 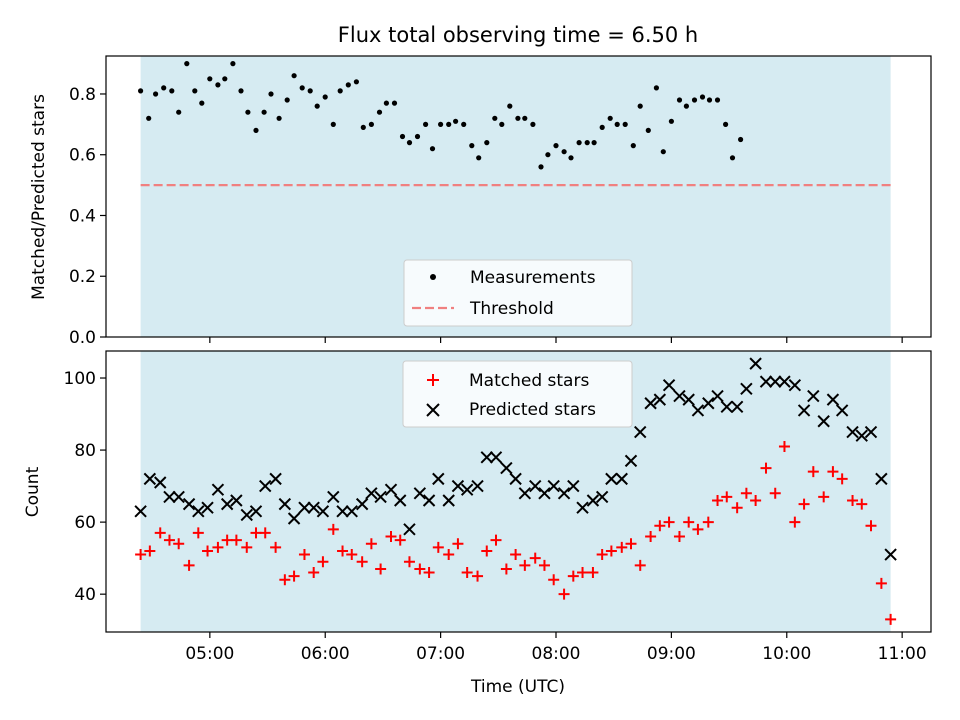 What do you see at coordinates (433, 380) in the screenshot?
I see `legend-matched-marker` at bounding box center [433, 380].